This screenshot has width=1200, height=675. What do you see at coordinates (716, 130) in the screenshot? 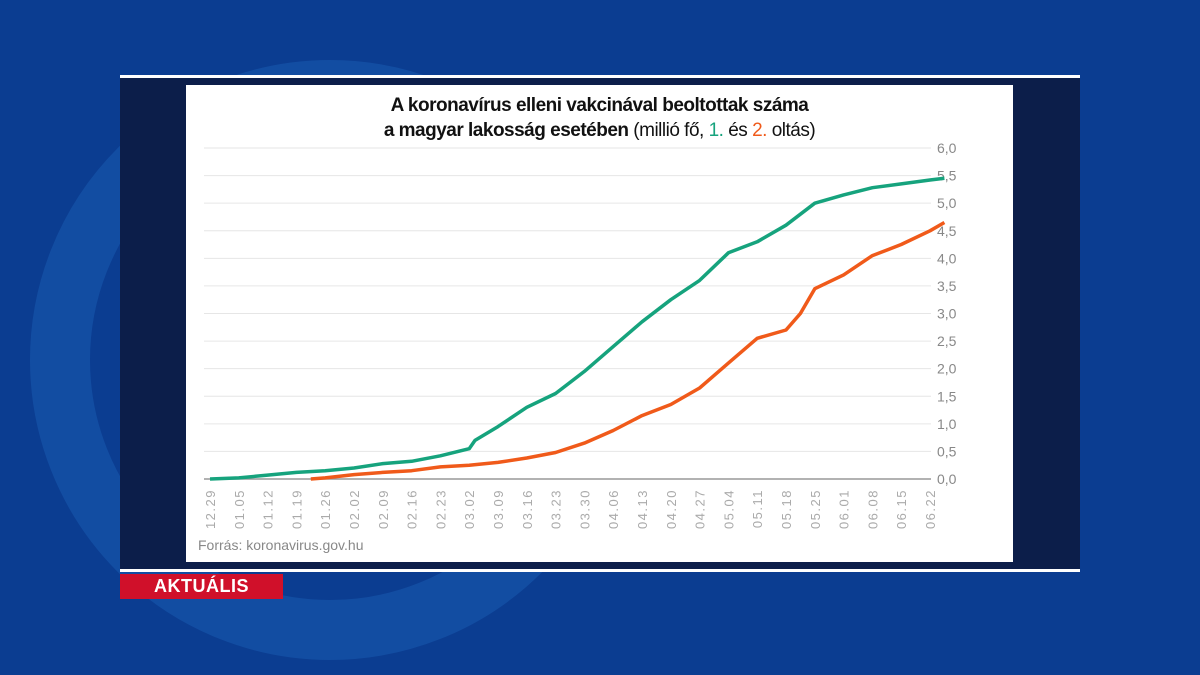
I see `legend-first-dose: 1.` at bounding box center [716, 130].